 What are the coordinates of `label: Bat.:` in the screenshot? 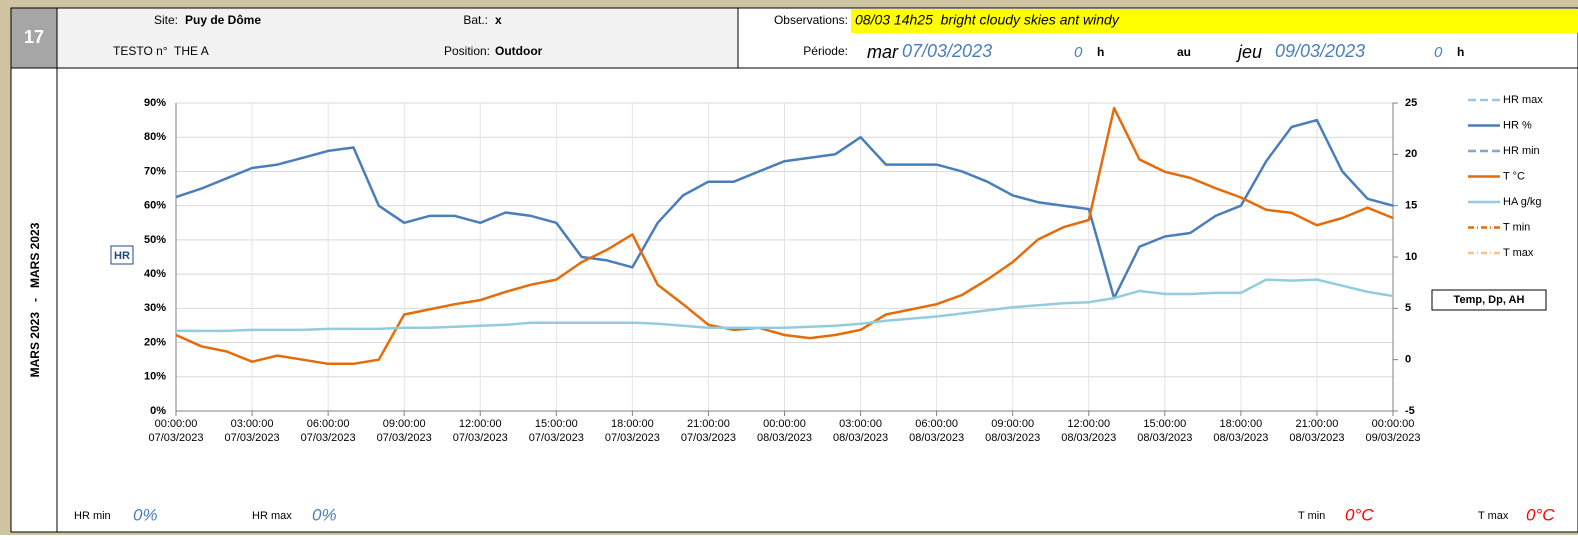 It's located at (475, 20).